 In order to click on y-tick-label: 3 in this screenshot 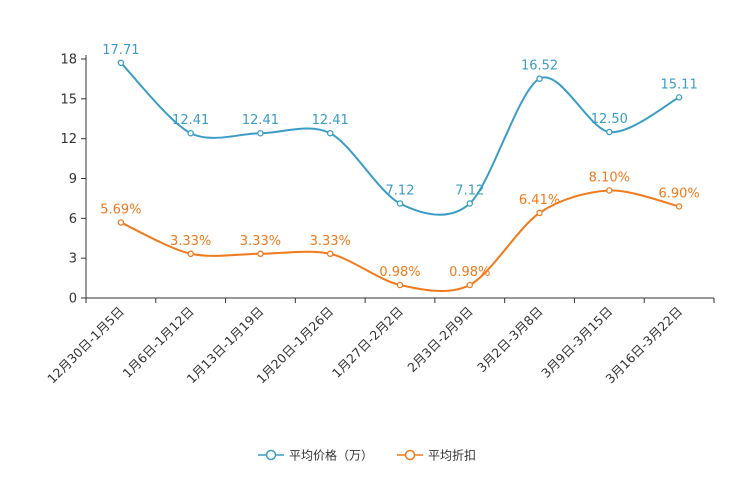, I will do `click(73, 259)`.